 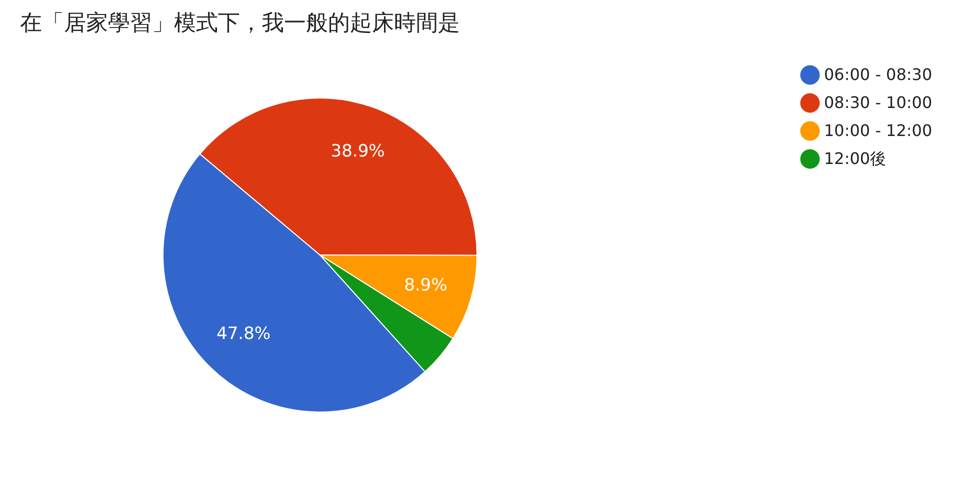 I want to click on chart-title: 在「居家學習」模式下，我一般的起床時間是, so click(x=240, y=23).